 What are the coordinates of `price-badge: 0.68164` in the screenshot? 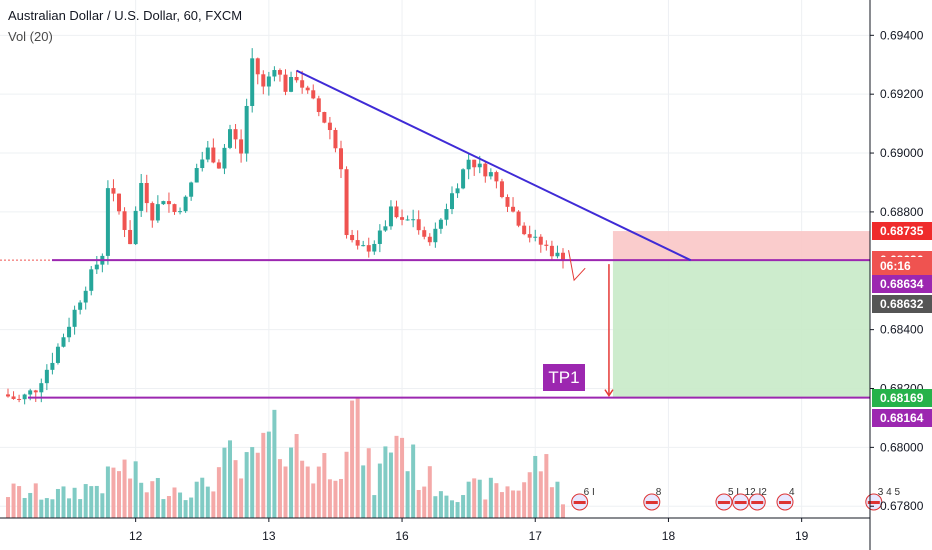 It's located at (902, 417).